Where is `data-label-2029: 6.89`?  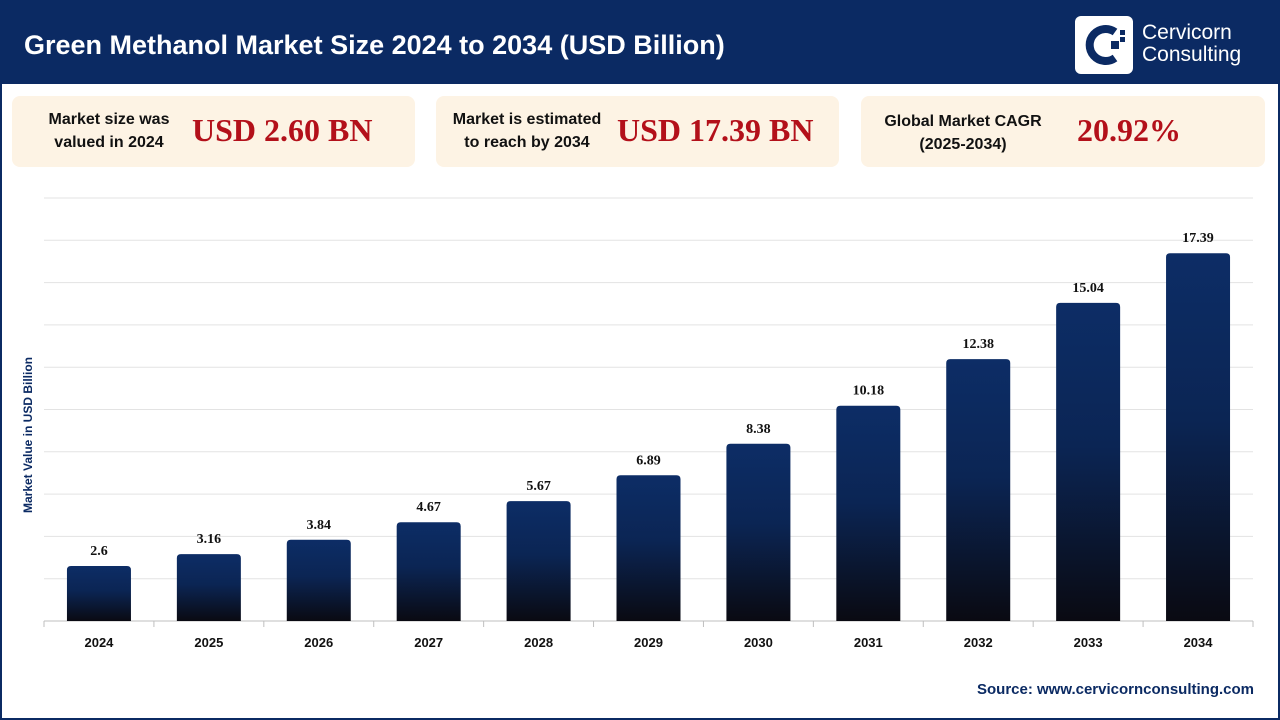
data-label-2029: 6.89 is located at coordinates (648, 460).